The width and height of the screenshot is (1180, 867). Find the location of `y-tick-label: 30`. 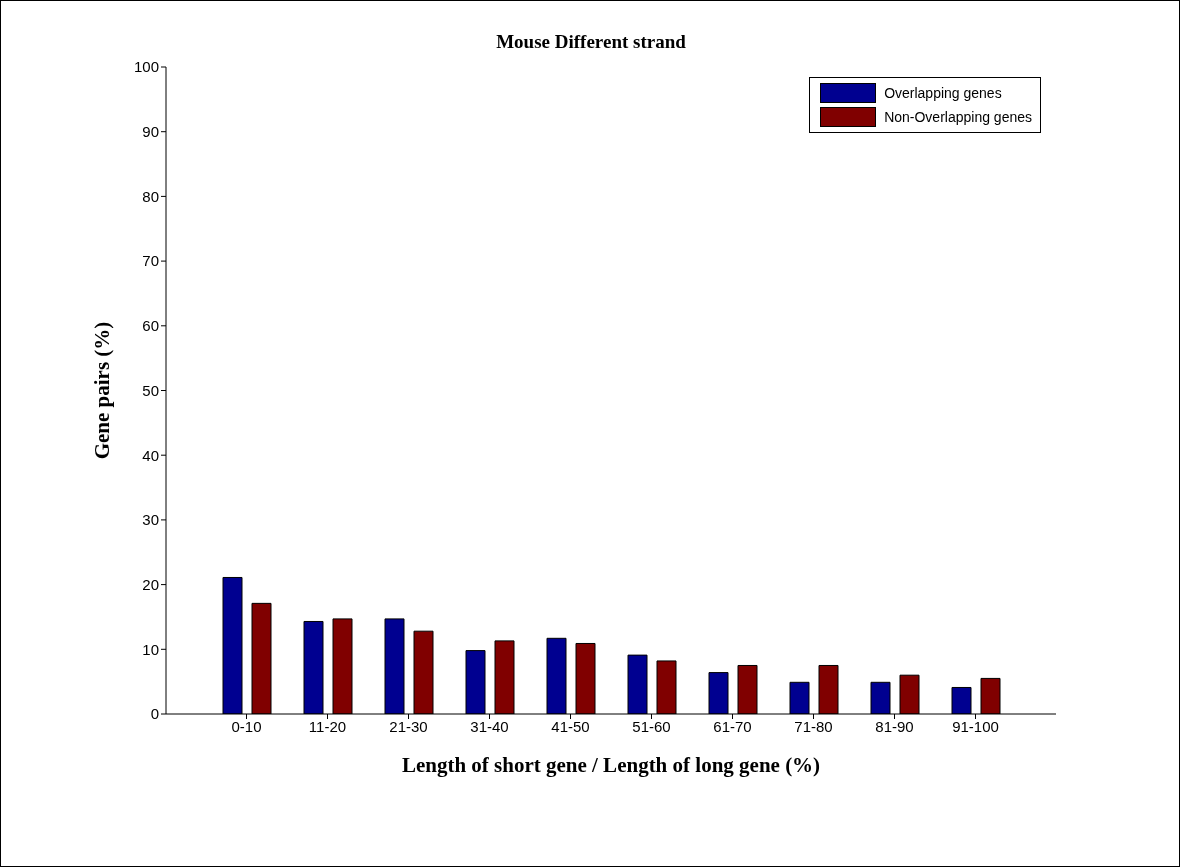

y-tick-label: 30 is located at coordinates (150, 520).